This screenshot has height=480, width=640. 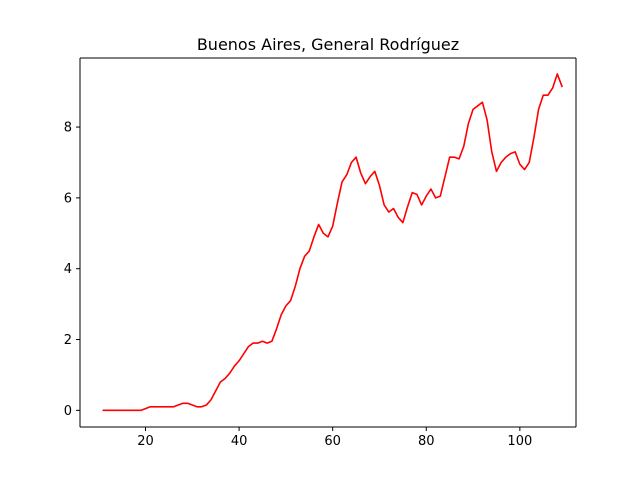 What do you see at coordinates (519, 441) in the screenshot?
I see `x-tick-label: 100` at bounding box center [519, 441].